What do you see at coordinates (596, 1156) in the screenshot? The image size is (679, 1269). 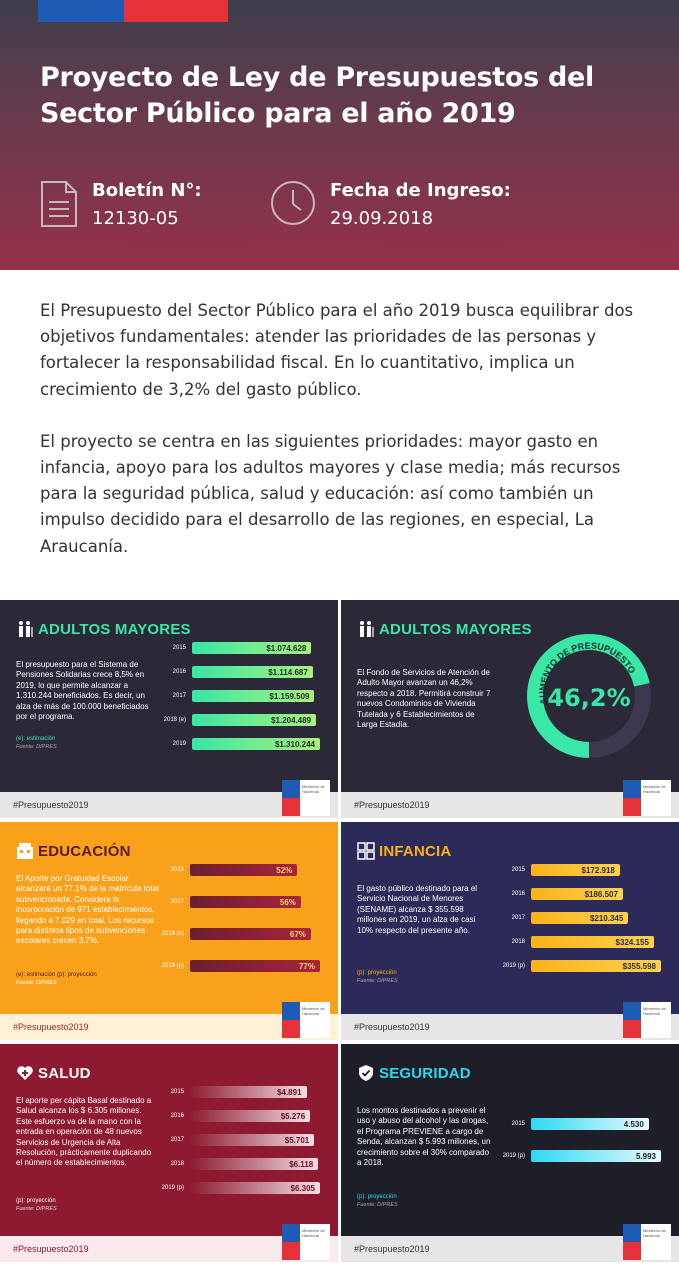 I see `bar: 5.993` at bounding box center [596, 1156].